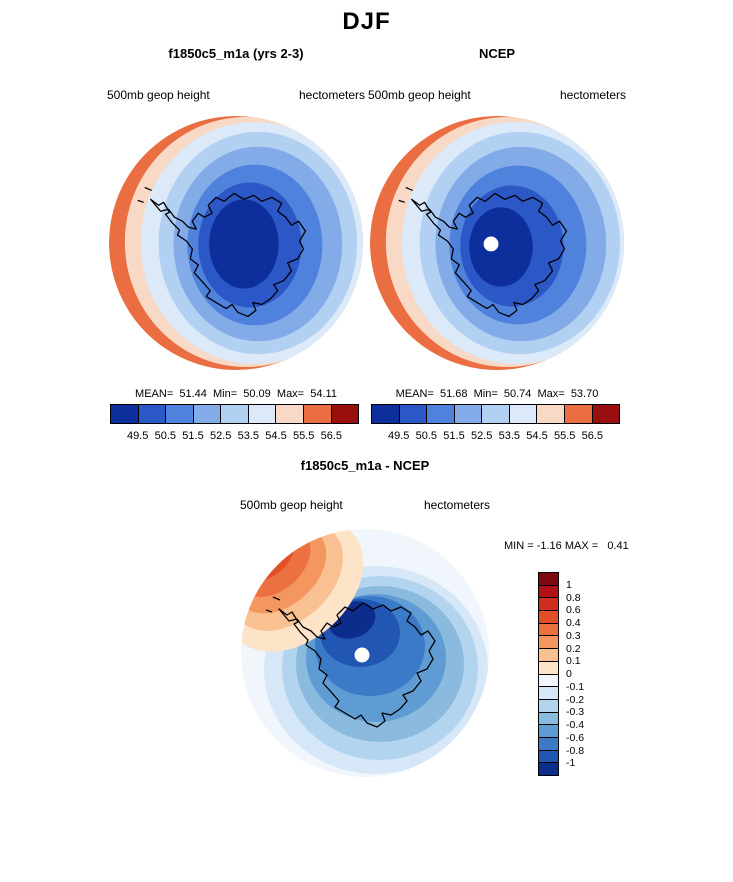  What do you see at coordinates (497, 53) in the screenshot?
I see `obs-panel-title: NCEP` at bounding box center [497, 53].